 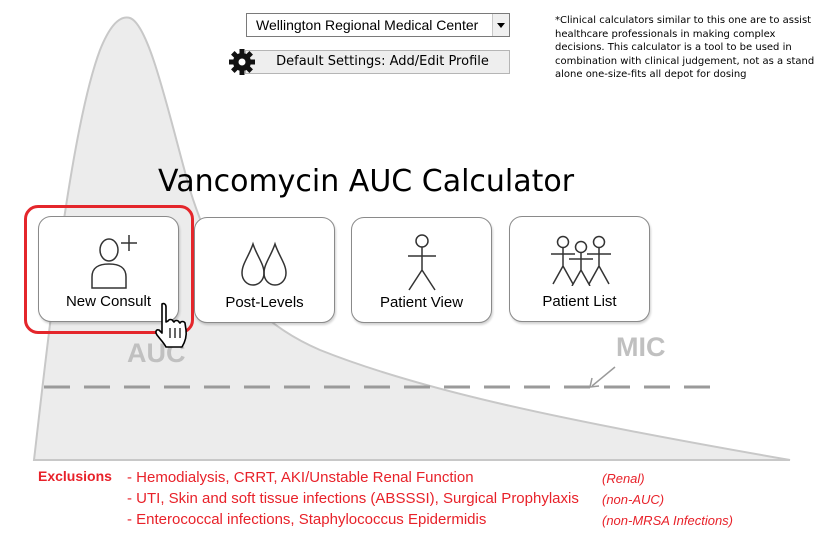 I want to click on new-consult-label: New Consult, so click(x=108, y=301).